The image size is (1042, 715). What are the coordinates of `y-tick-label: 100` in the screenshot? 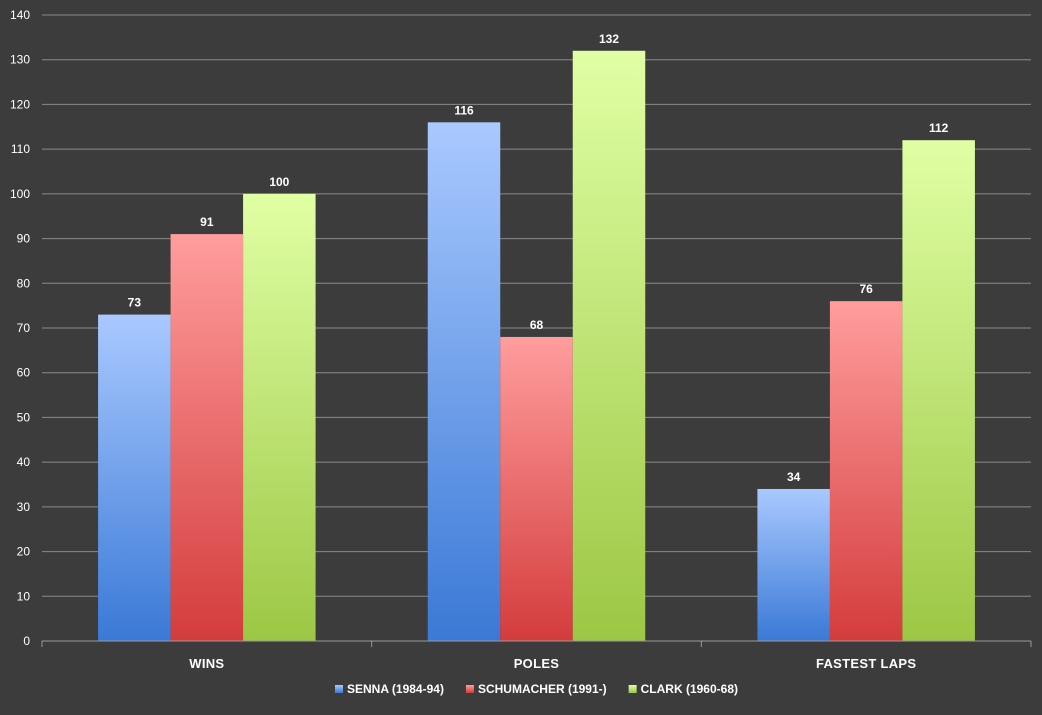 It's located at (20, 194).